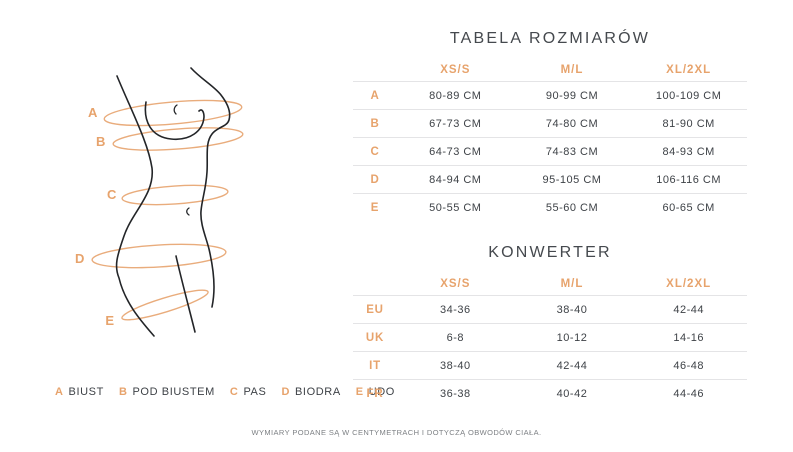 This screenshot has width=793, height=452. What do you see at coordinates (455, 337) in the screenshot?
I see `size-value: 6-8` at bounding box center [455, 337].